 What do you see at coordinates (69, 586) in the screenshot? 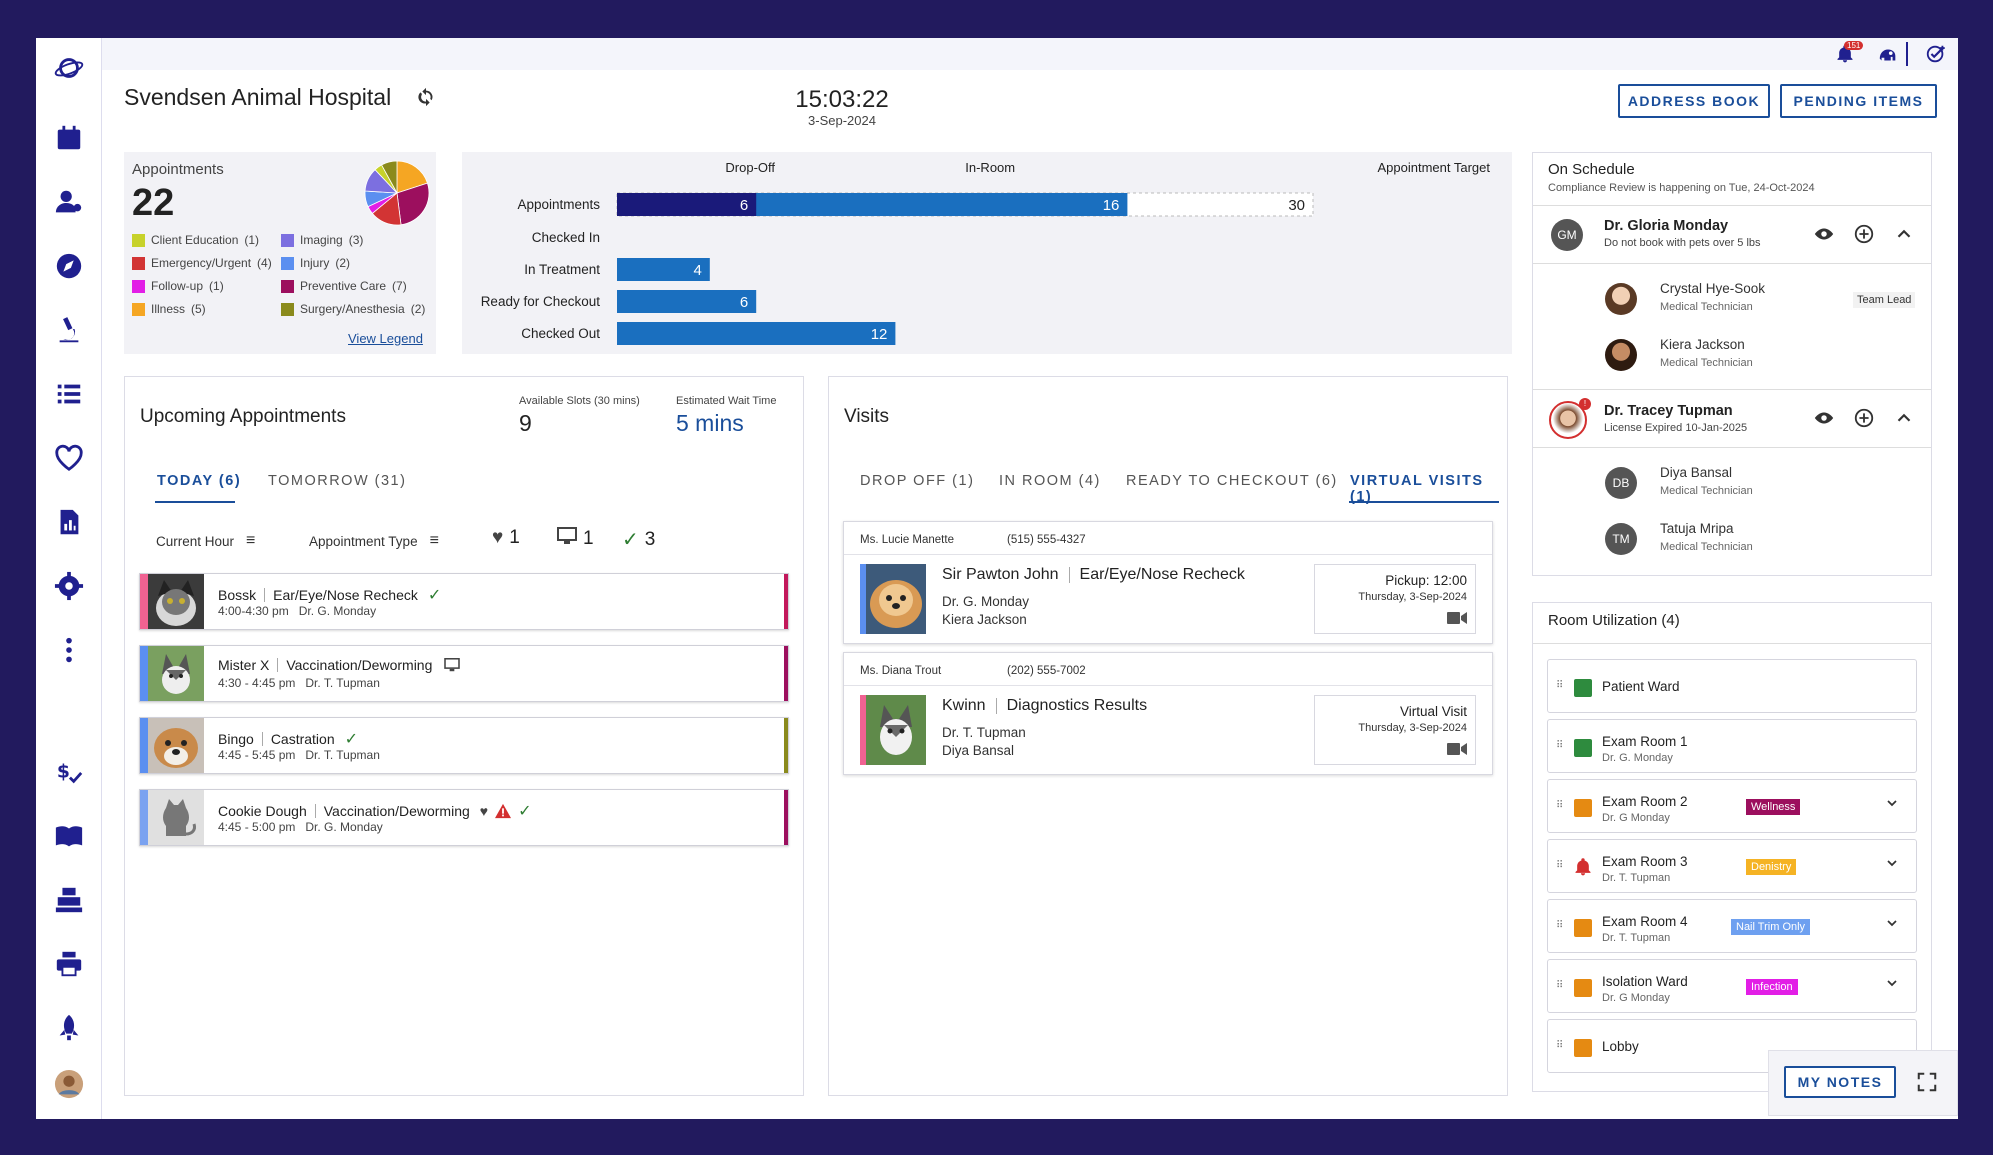
I see `settings-icon` at bounding box center [69, 586].